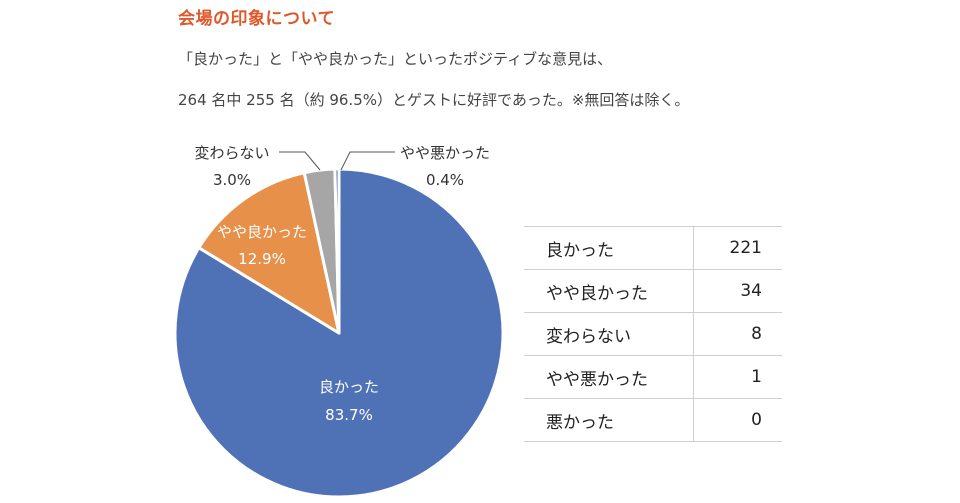 This screenshot has width=960, height=503. Describe the element at coordinates (262, 232) in the screenshot. I see `slice-label: やや良かった` at that location.